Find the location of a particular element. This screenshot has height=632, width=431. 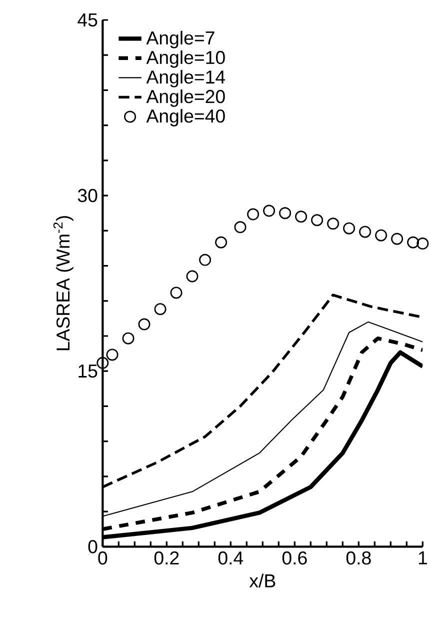

legend-label: Angle=14 is located at coordinates (186, 79).